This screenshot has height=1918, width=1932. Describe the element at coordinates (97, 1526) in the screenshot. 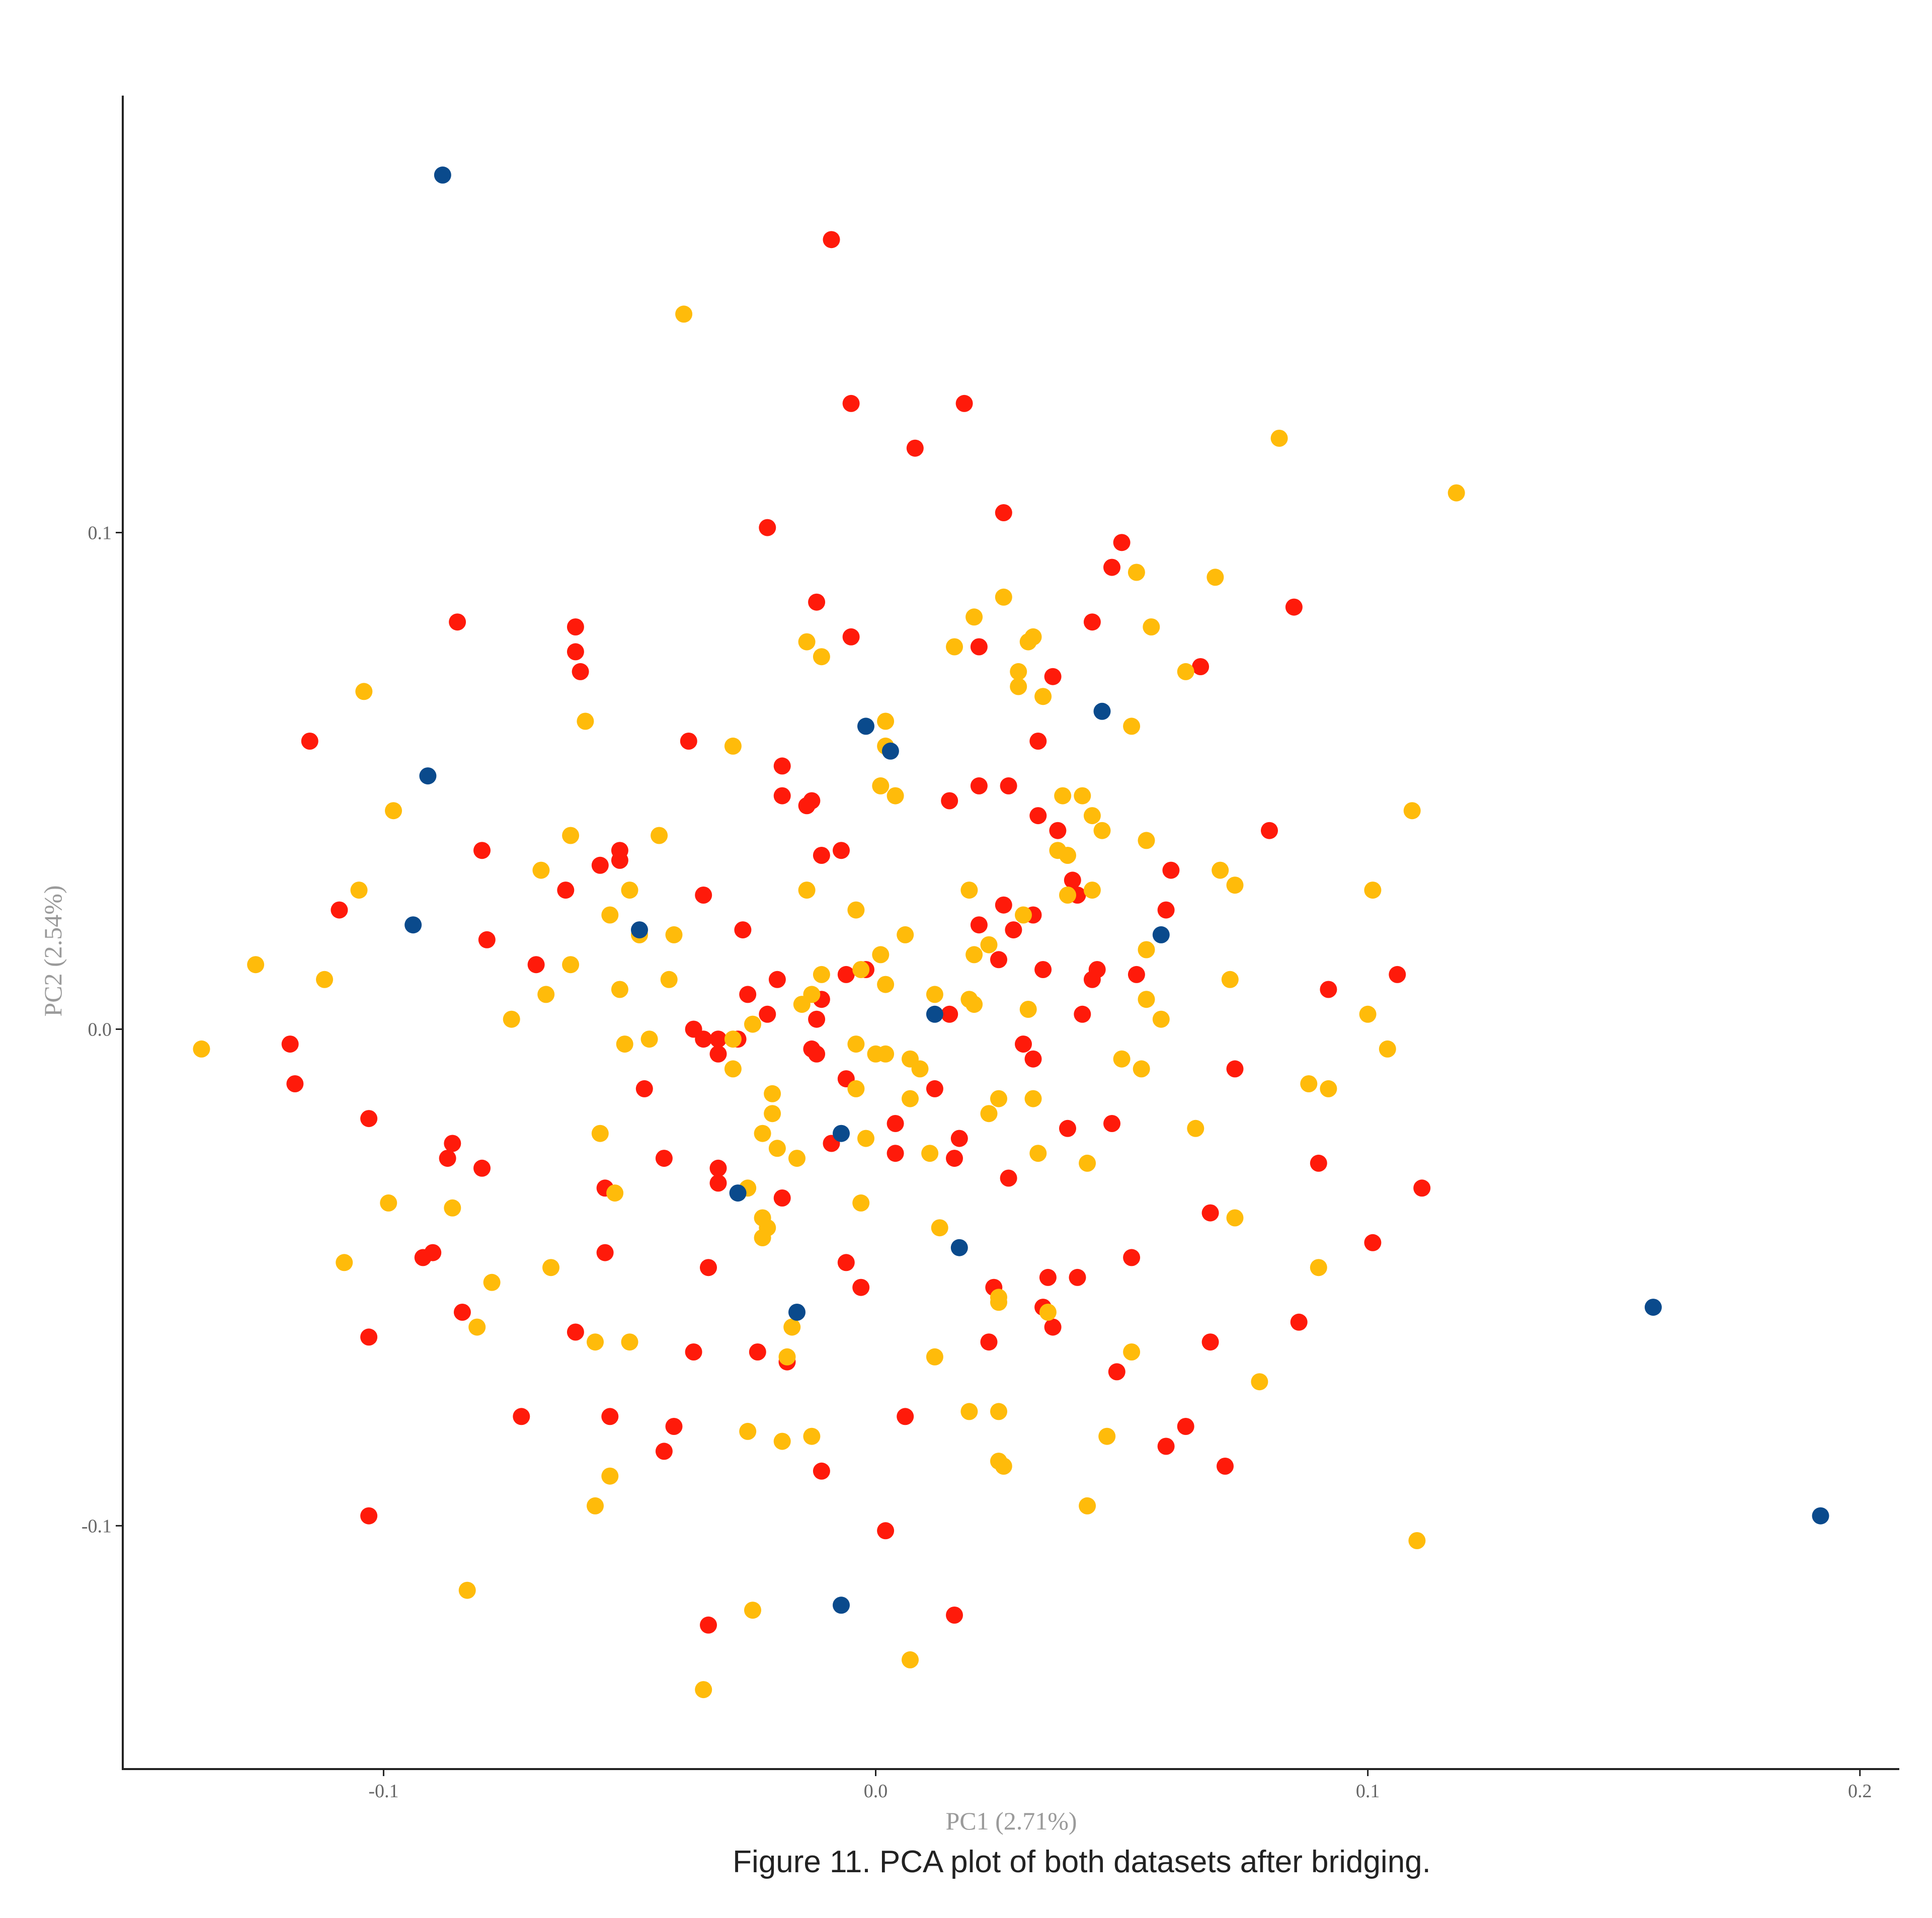

I see `y-tick-label: -0.1` at that location.